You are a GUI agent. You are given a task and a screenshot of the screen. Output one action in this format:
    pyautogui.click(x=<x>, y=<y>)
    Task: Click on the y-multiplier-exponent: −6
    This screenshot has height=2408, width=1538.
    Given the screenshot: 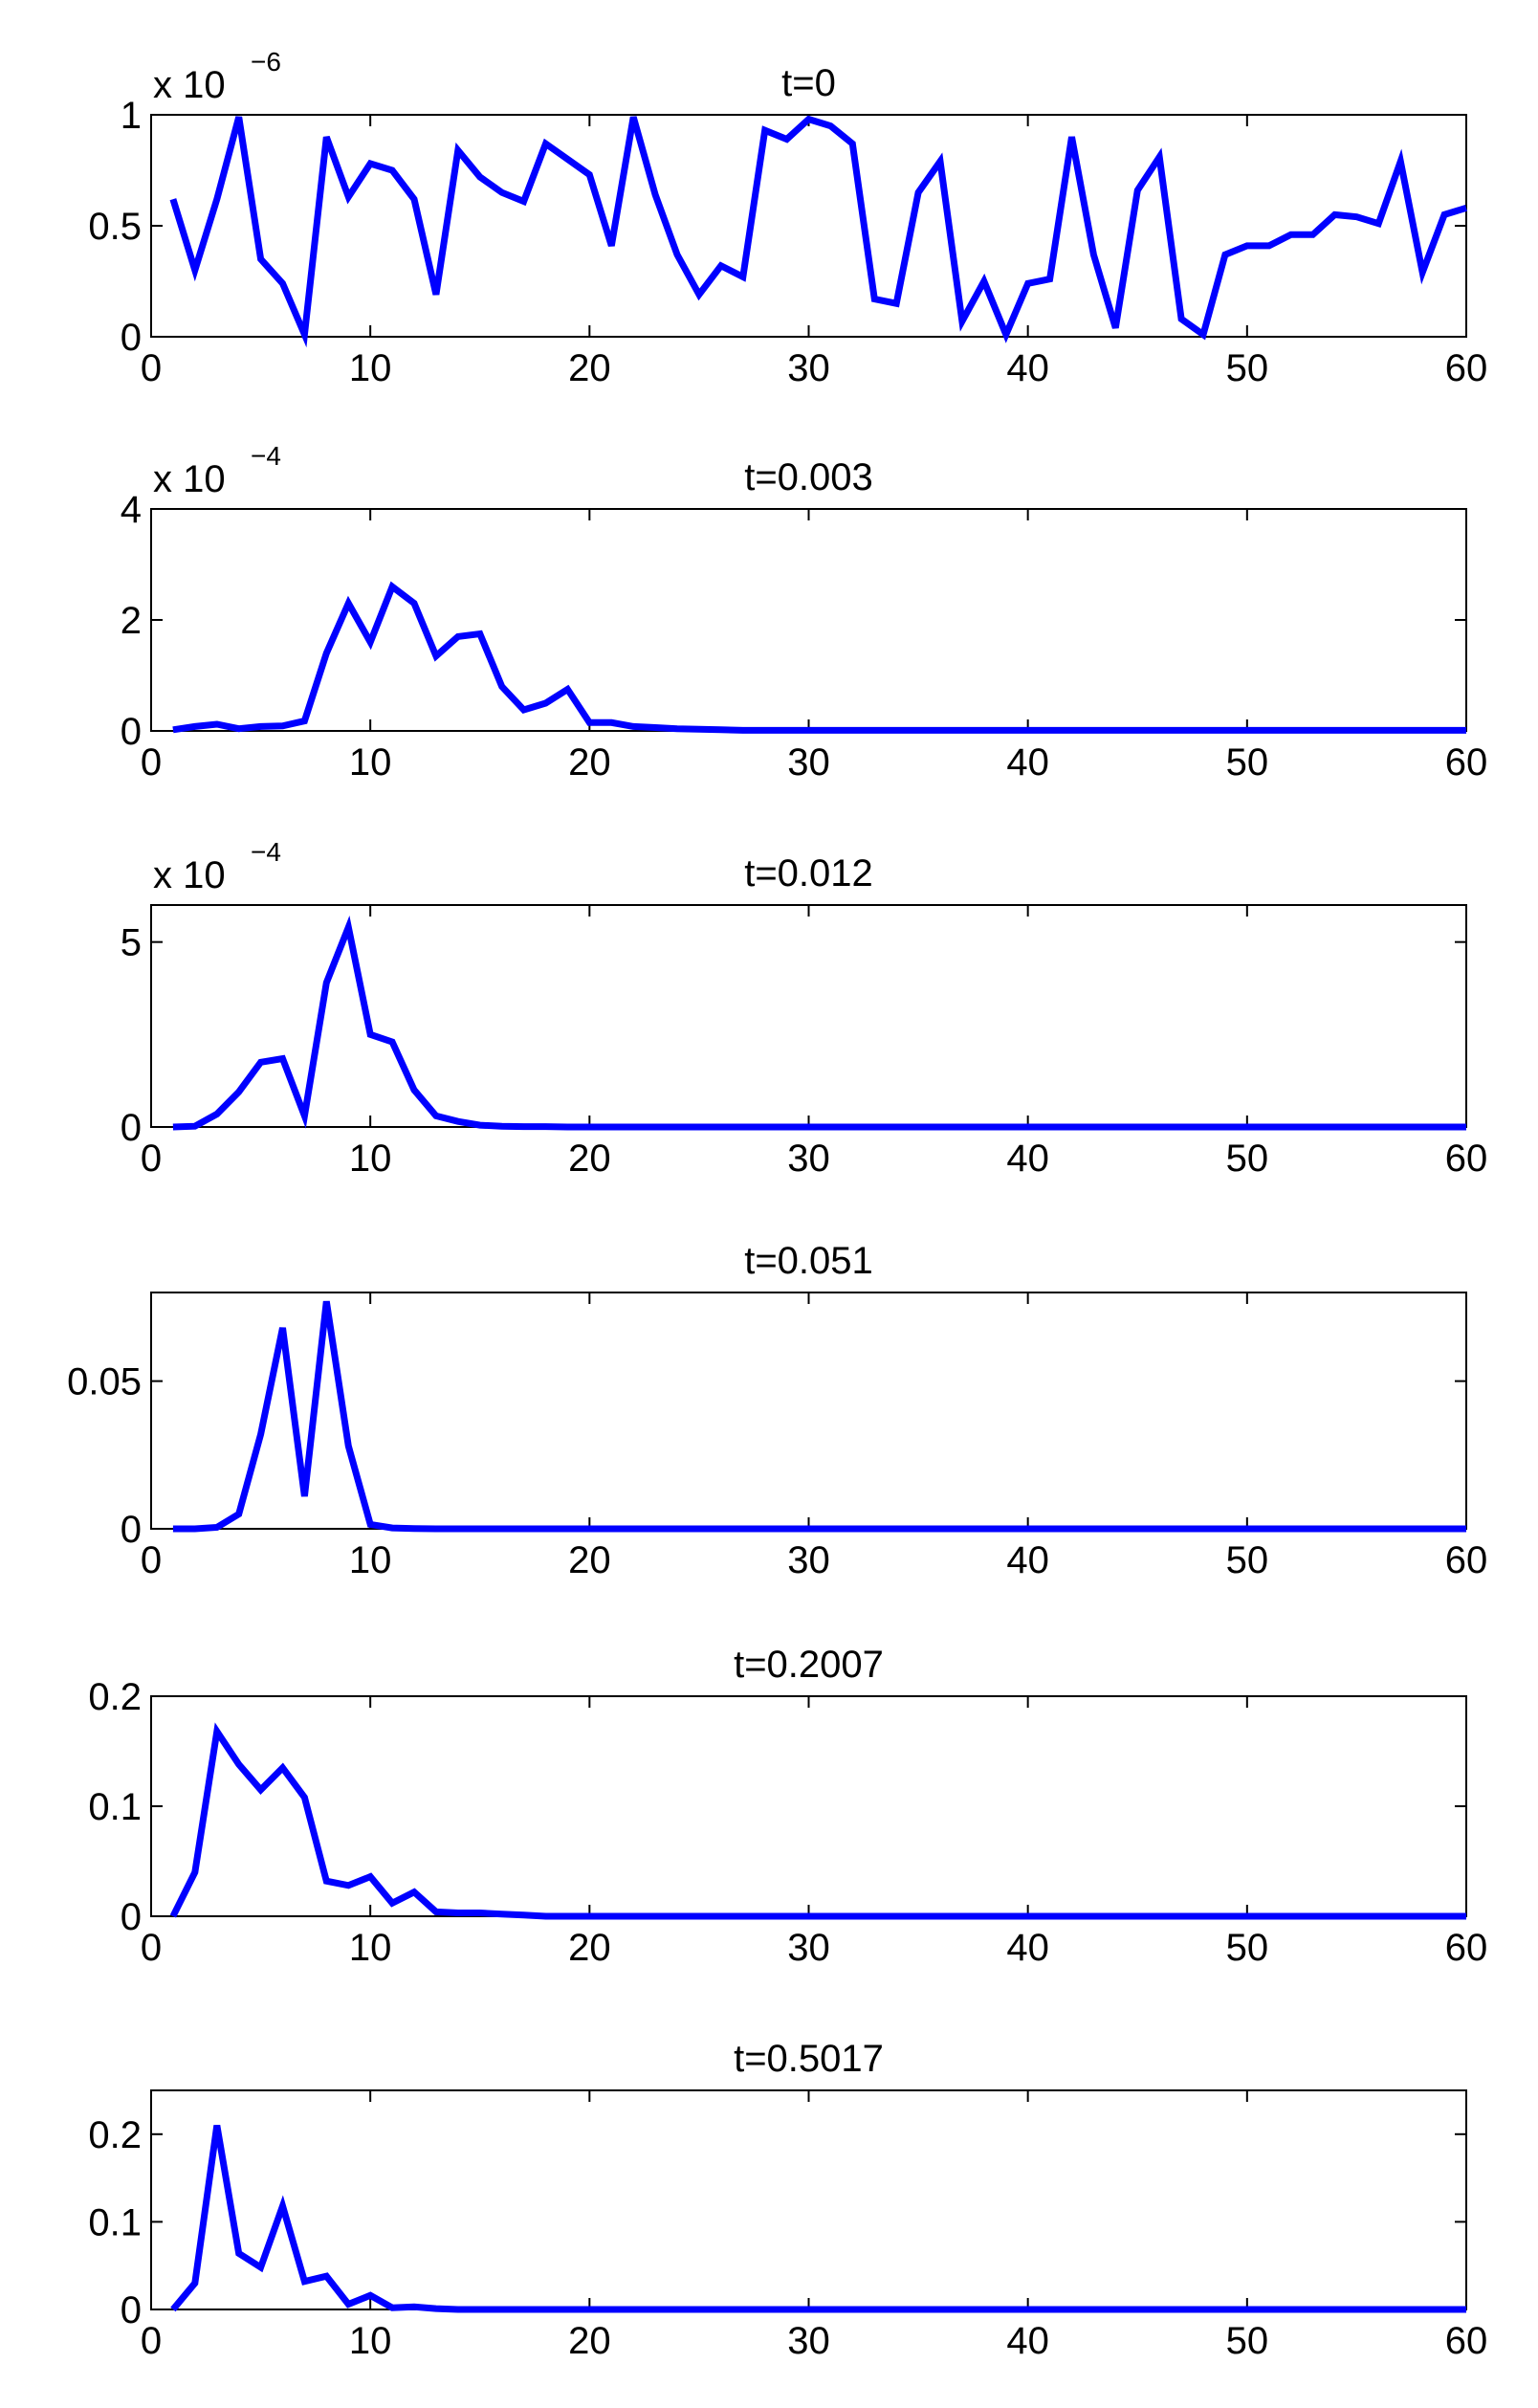 What is the action you would take?
    pyautogui.click(x=266, y=62)
    